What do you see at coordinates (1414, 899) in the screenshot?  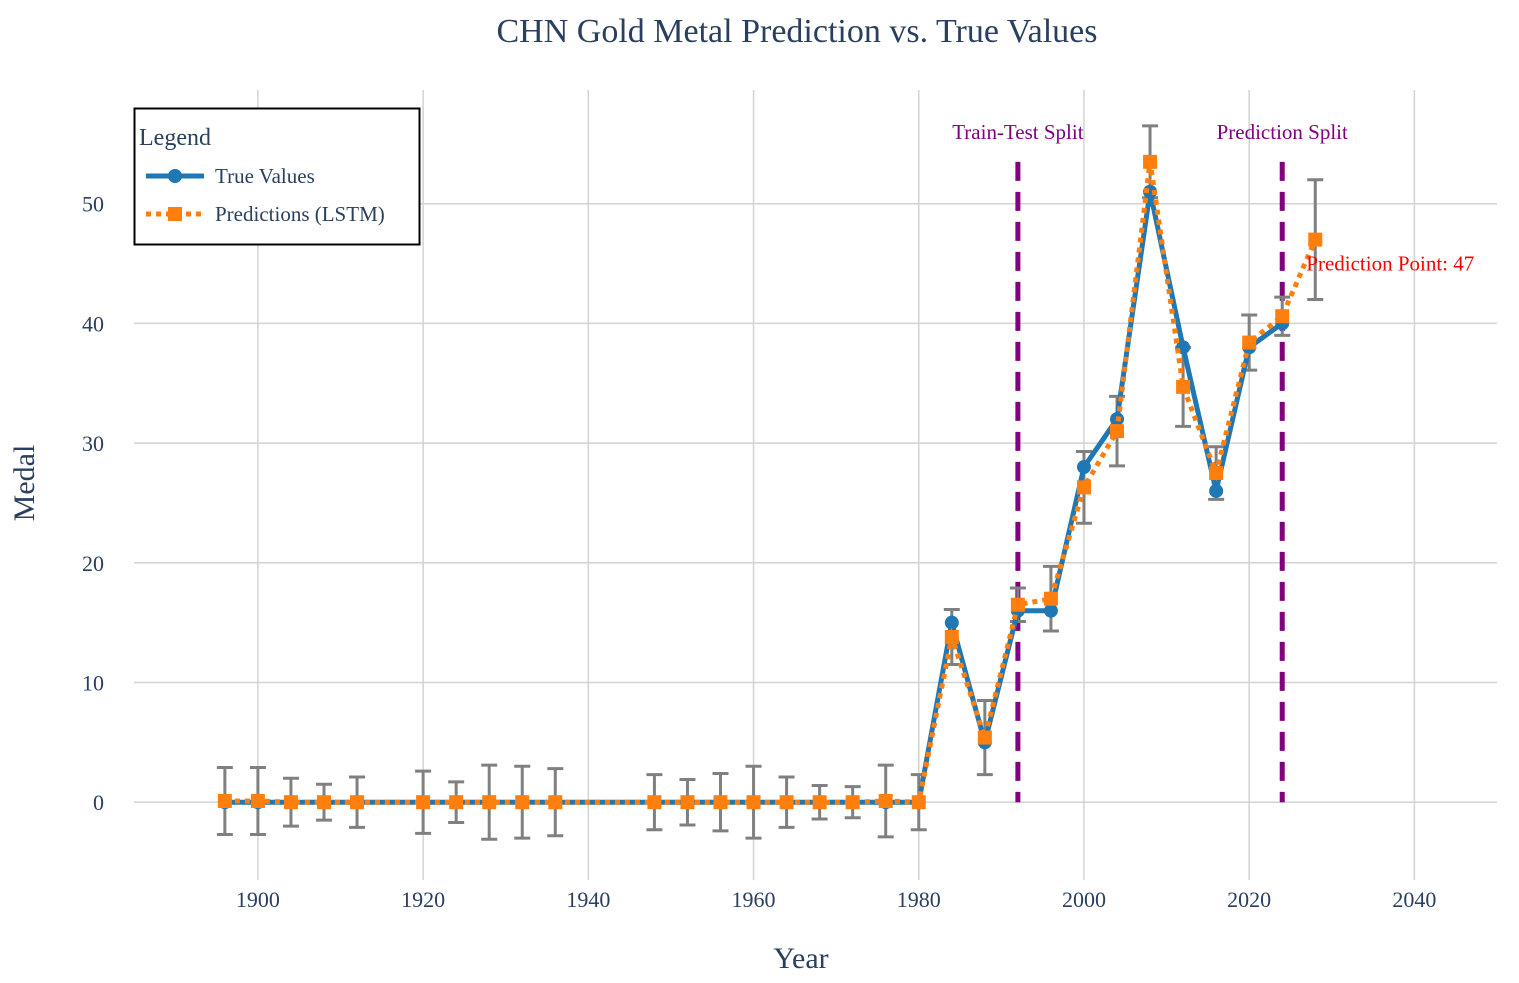 I see `x-tick-label-2040: 2040` at bounding box center [1414, 899].